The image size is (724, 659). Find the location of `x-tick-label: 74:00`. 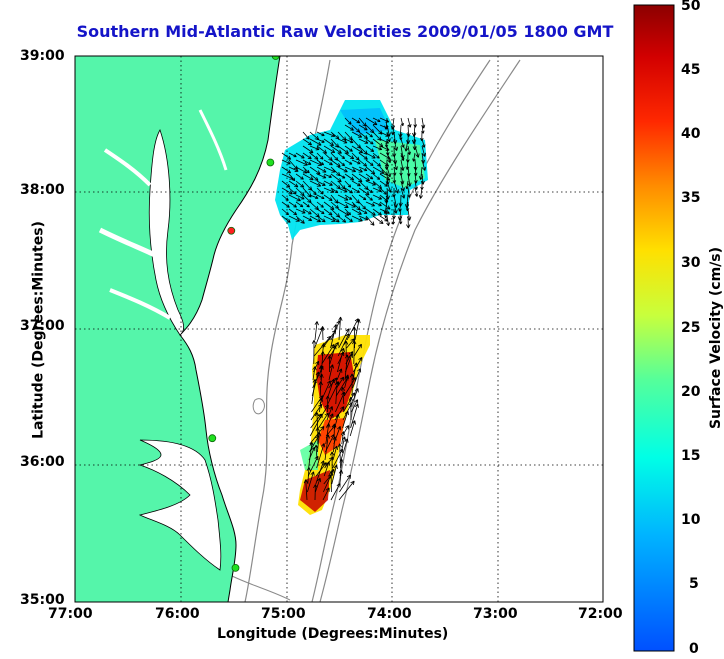

x-tick-label: 74:00 is located at coordinates (389, 614).